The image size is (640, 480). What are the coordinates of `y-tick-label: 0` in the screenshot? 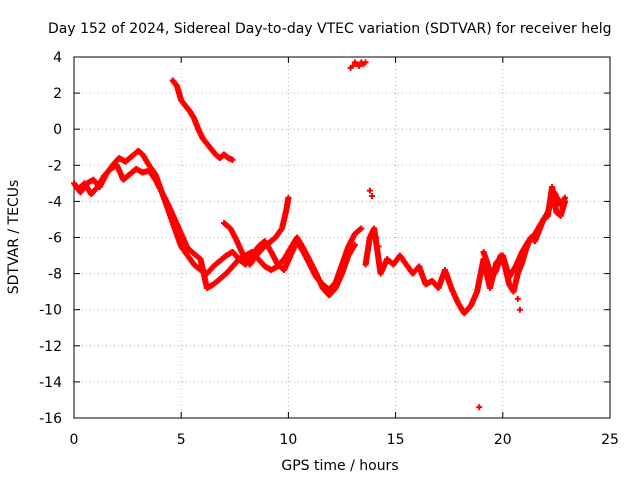 It's located at (57, 130).